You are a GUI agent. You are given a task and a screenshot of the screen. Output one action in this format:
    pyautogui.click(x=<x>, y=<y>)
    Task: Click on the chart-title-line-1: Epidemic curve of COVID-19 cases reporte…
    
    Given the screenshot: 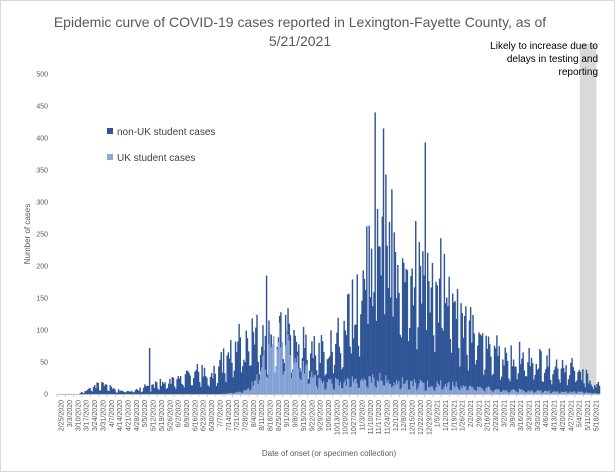 What is the action you would take?
    pyautogui.click(x=300, y=22)
    